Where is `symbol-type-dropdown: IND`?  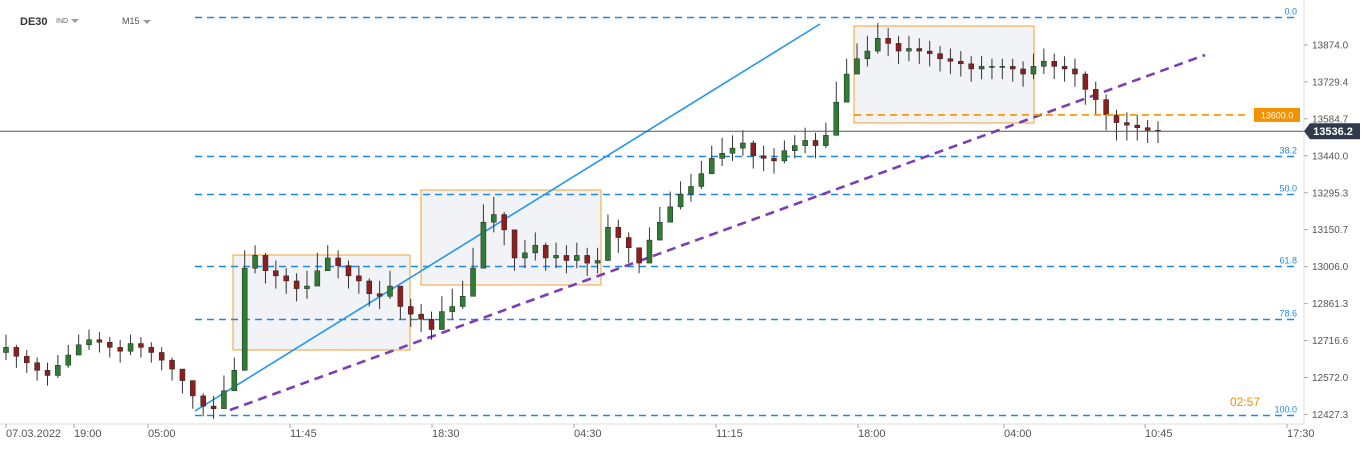 symbol-type-dropdown: IND is located at coordinates (68, 21).